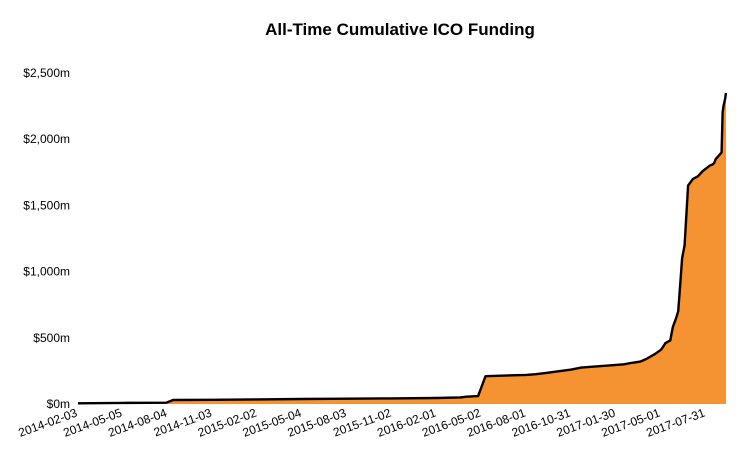  Describe the element at coordinates (51, 338) in the screenshot. I see `y-tick-label: $500m` at that location.